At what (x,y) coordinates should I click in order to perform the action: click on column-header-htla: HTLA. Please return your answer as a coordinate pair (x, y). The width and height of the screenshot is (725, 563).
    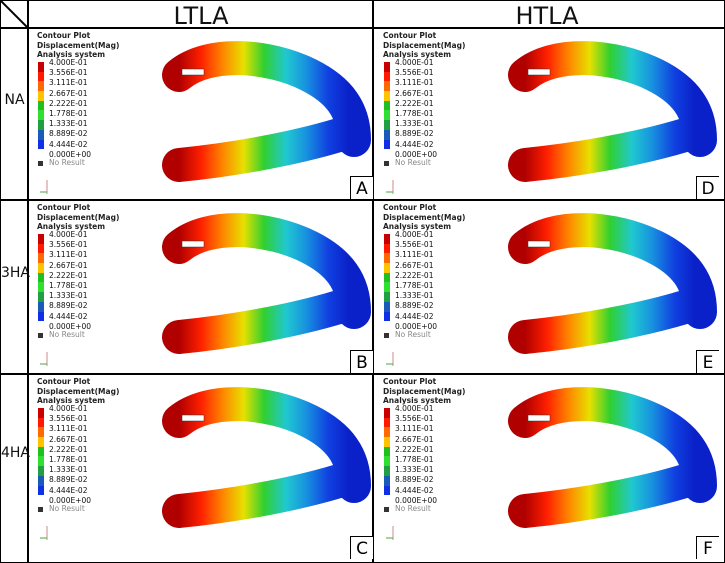
    Looking at the image, I should click on (547, 16).